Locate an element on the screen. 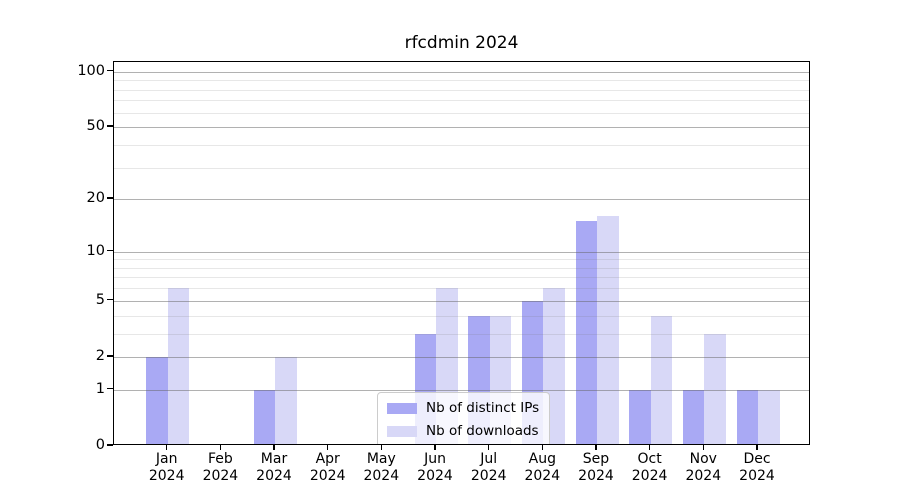 This screenshot has width=900, height=500. x-tick-label: Dec 2024 is located at coordinates (757, 468).